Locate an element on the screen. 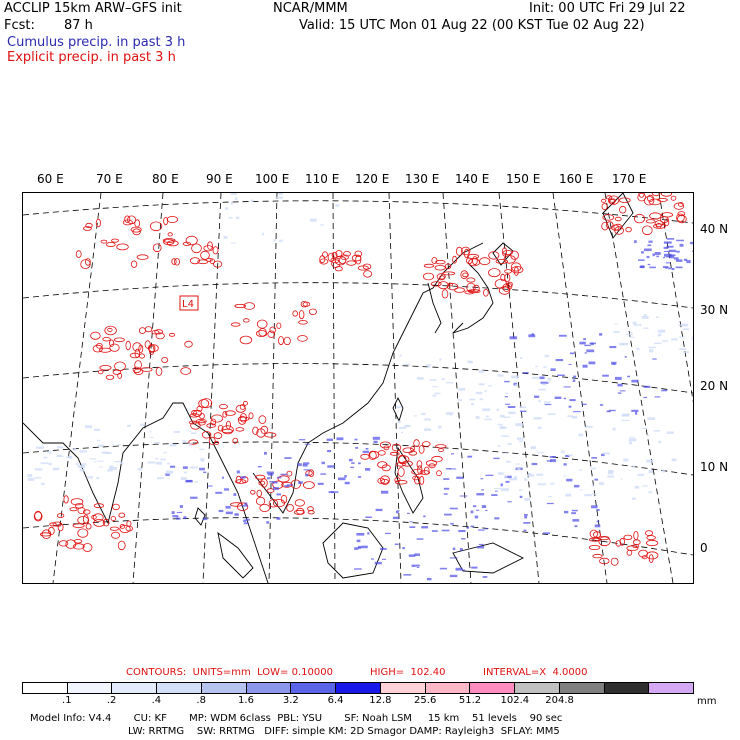 The width and height of the screenshot is (740, 740). lon-label: 130 E is located at coordinates (422, 179).